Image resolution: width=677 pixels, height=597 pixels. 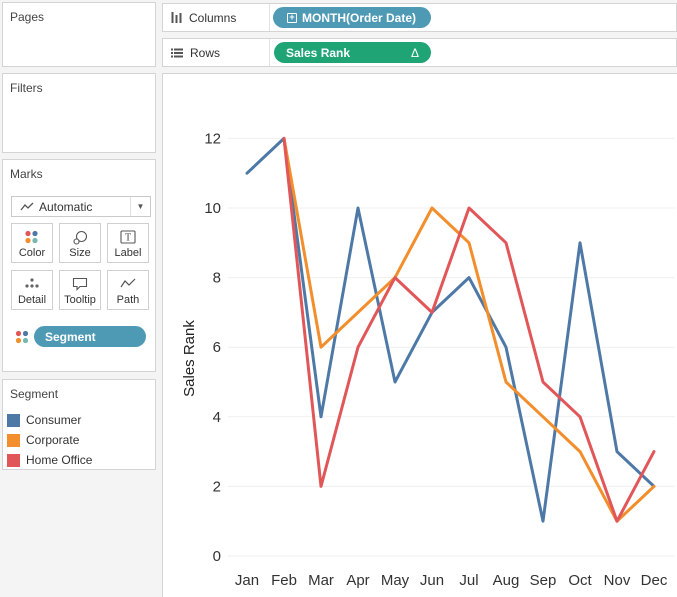 What do you see at coordinates (543, 580) in the screenshot?
I see `x-tick-label: Sep` at bounding box center [543, 580].